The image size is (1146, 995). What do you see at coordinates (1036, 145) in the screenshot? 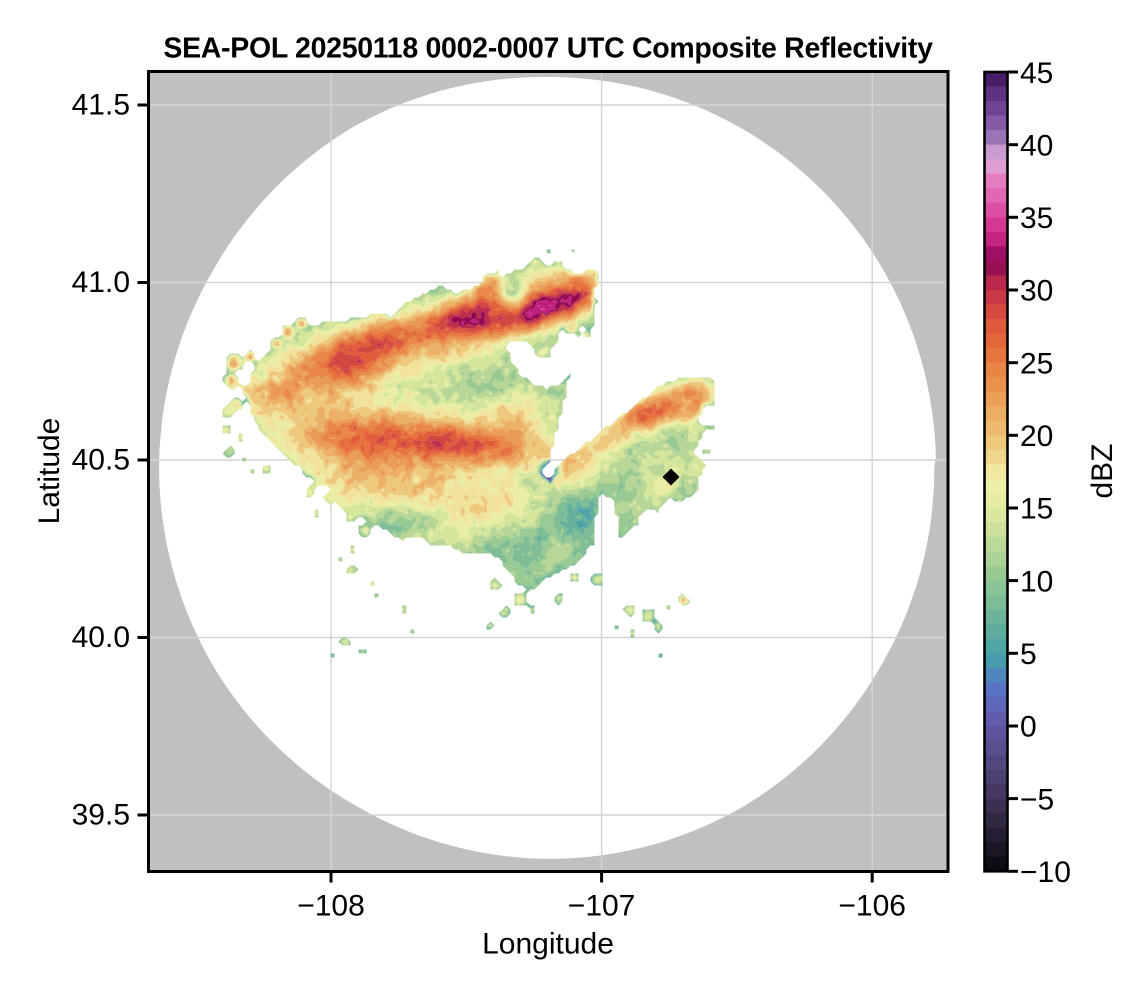
I see `svg-text: 40` at bounding box center [1036, 145].